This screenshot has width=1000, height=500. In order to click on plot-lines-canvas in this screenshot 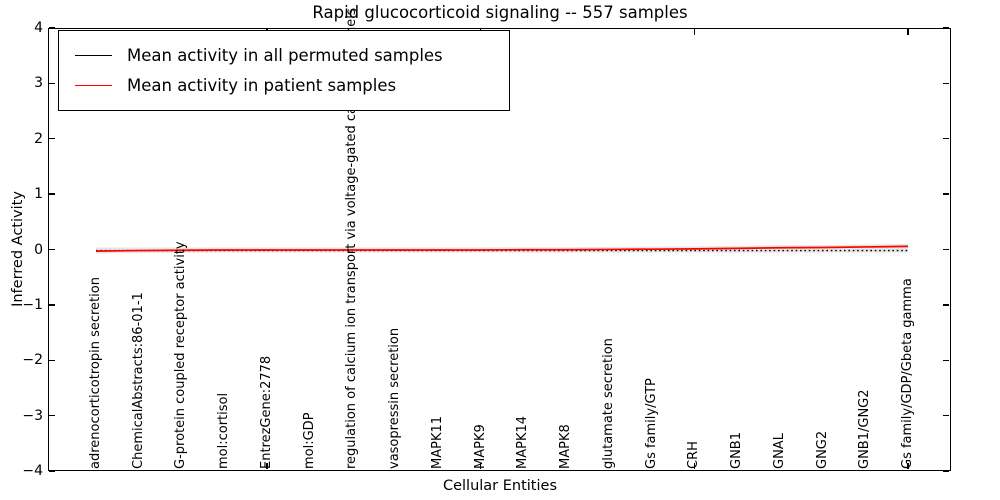, I will do `click(502, 248)`.